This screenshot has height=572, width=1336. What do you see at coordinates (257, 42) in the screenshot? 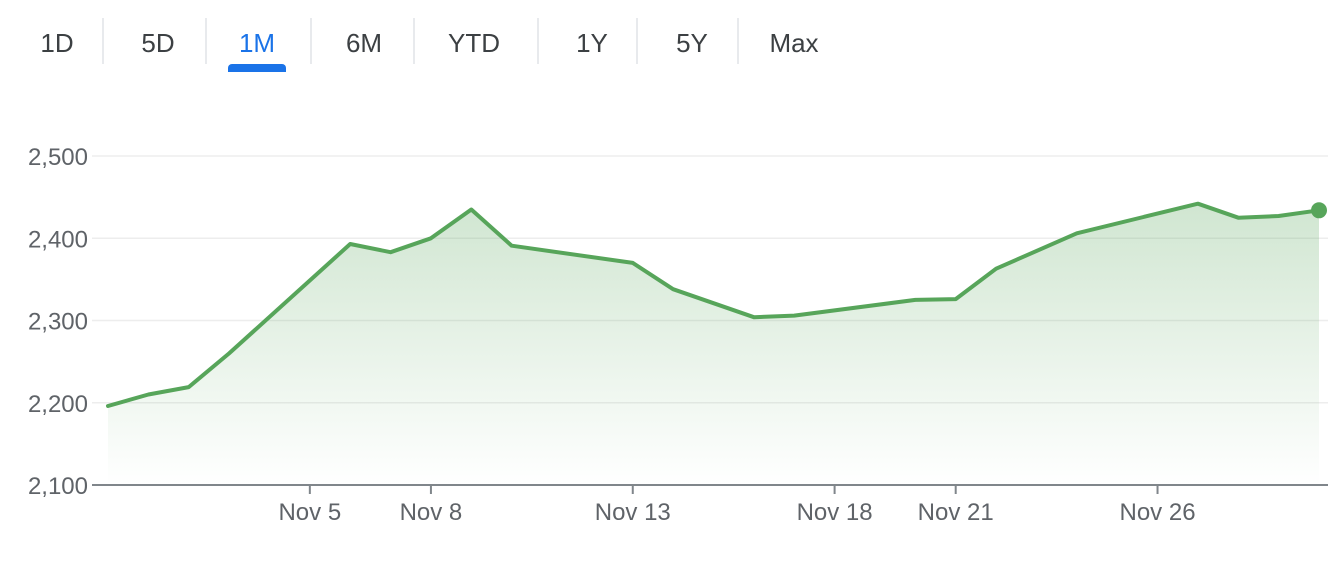
I see `tab-1m: 1M` at bounding box center [257, 42].